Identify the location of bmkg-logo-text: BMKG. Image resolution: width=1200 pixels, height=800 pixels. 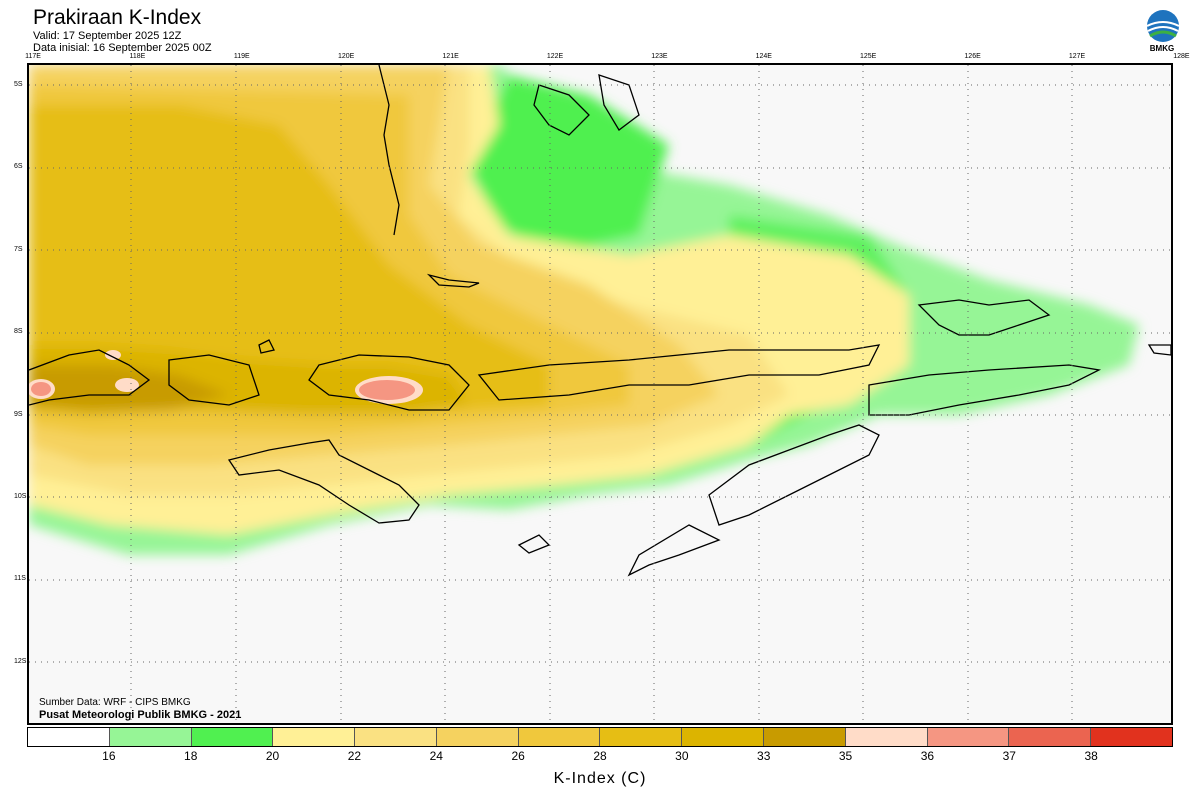
(1162, 48).